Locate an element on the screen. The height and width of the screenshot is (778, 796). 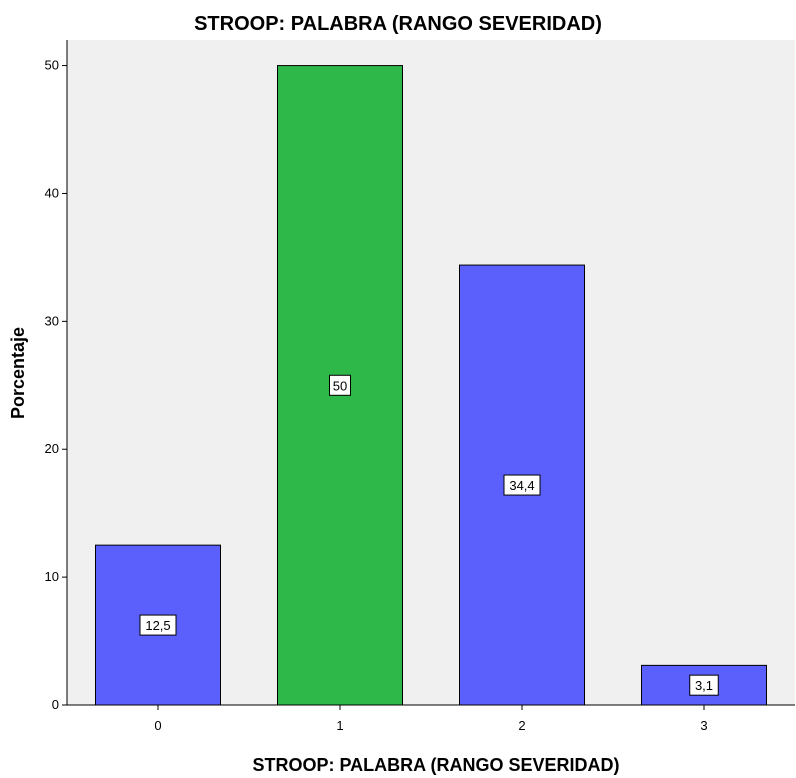
x-tick-label: 3 is located at coordinates (703, 725).